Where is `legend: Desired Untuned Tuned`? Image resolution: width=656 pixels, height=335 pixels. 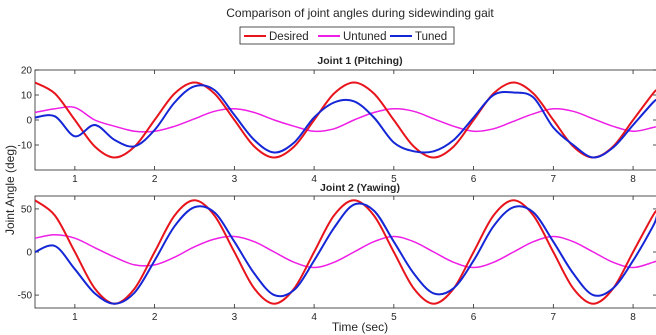 legend: Desired Untuned Tuned is located at coordinates (347, 35).